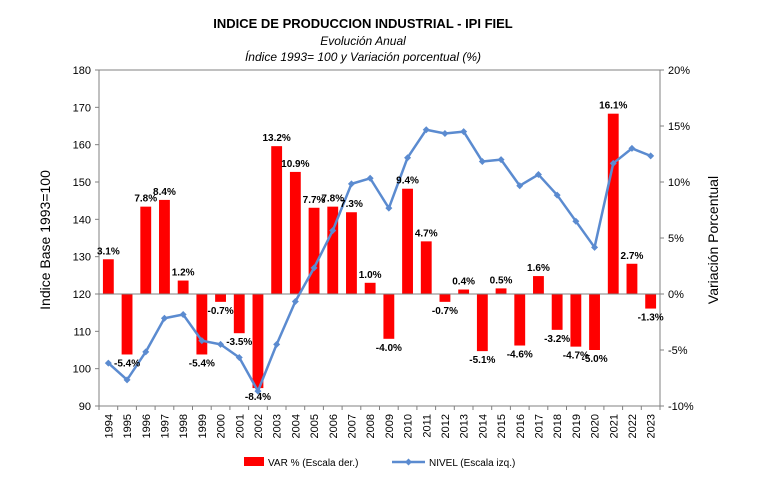 The height and width of the screenshot is (487, 765). Describe the element at coordinates (426, 233) in the screenshot. I see `bar-data-label: 4.7%` at that location.